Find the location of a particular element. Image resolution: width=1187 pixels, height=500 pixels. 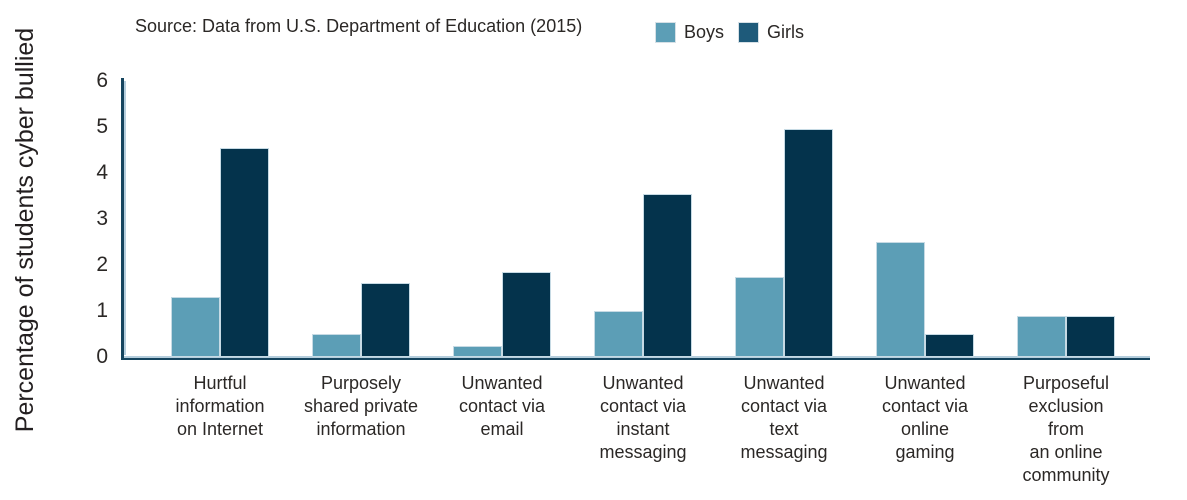

x-category-label-line: text is located at coordinates (784, 429).